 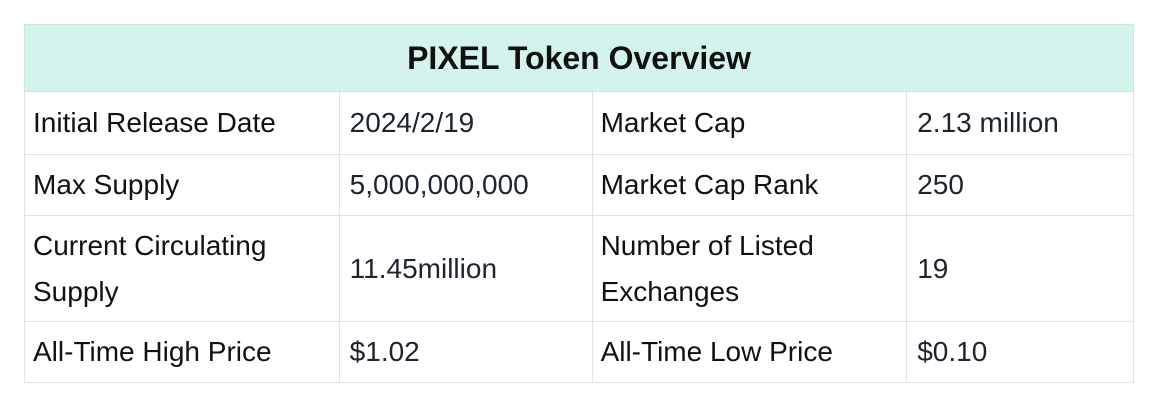 What do you see at coordinates (465, 185) in the screenshot?
I see `value-cell: 5,000,000,000` at bounding box center [465, 185].